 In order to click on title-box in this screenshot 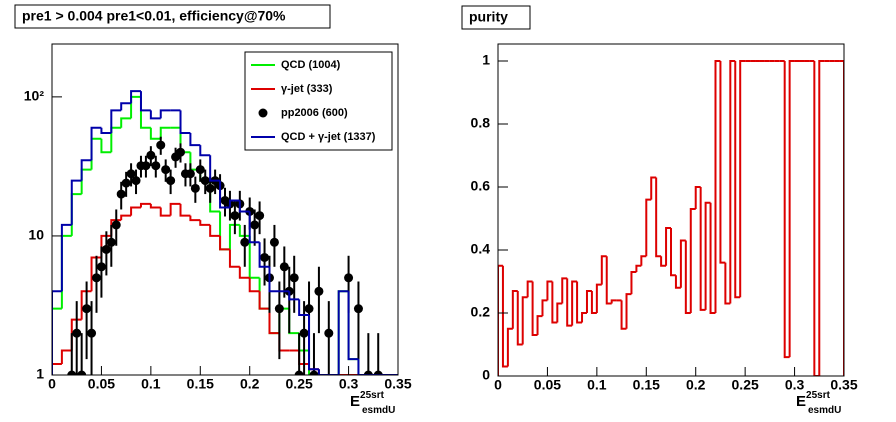, I will do `click(496, 17)`.